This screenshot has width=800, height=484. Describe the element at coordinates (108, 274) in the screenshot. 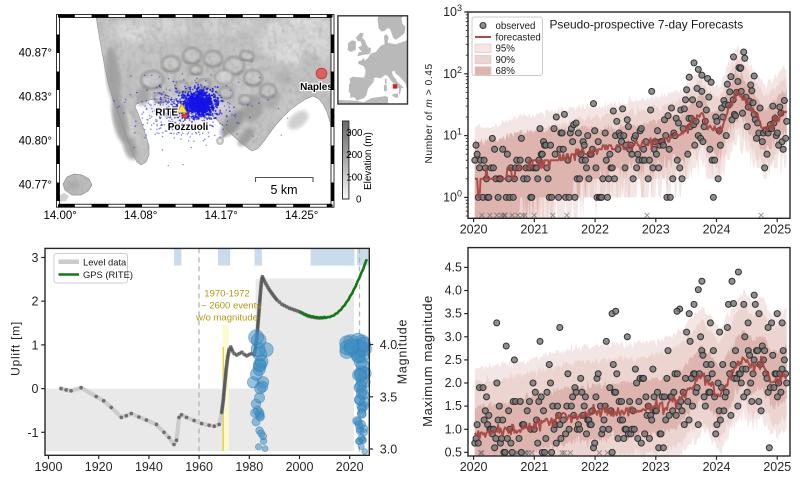

I see `svg-text: GPS (RITE)` at that location.